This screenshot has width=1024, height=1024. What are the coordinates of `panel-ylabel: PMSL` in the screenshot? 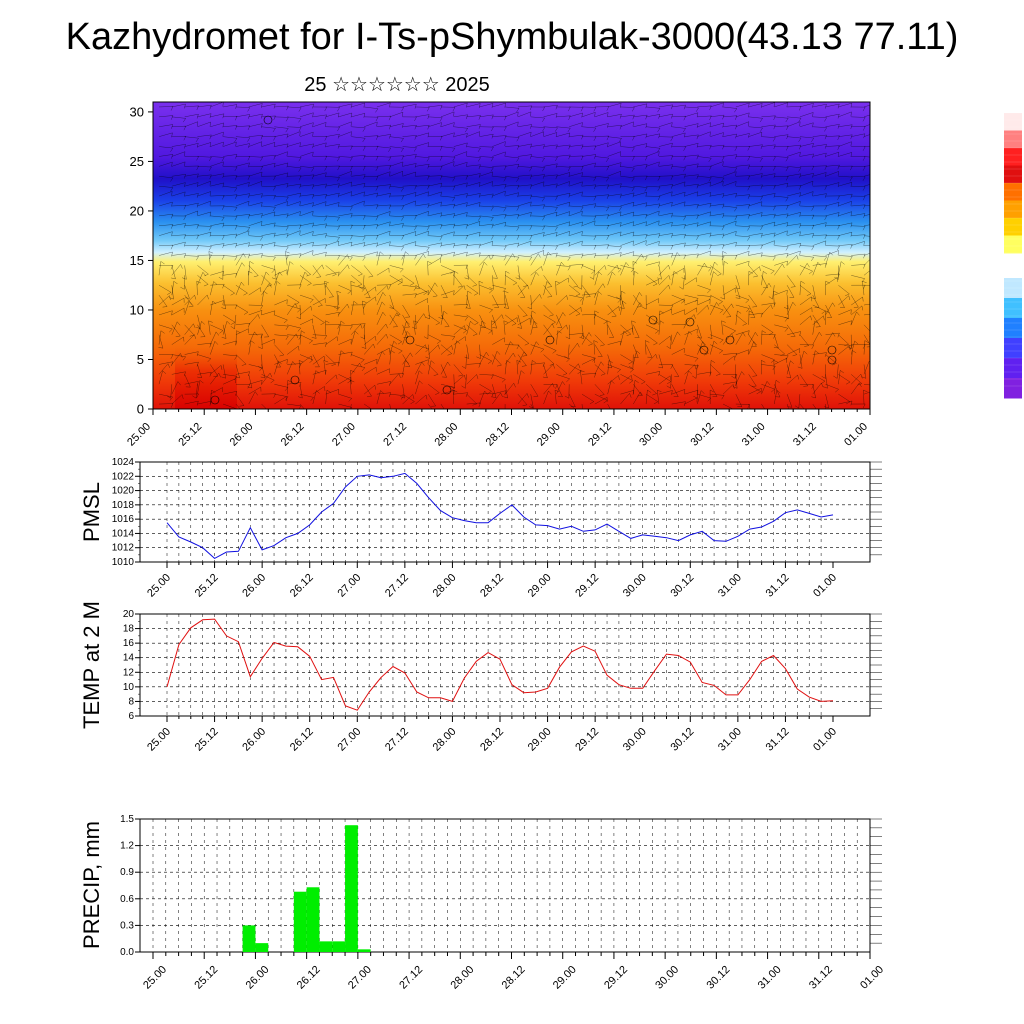 It's located at (91, 512).